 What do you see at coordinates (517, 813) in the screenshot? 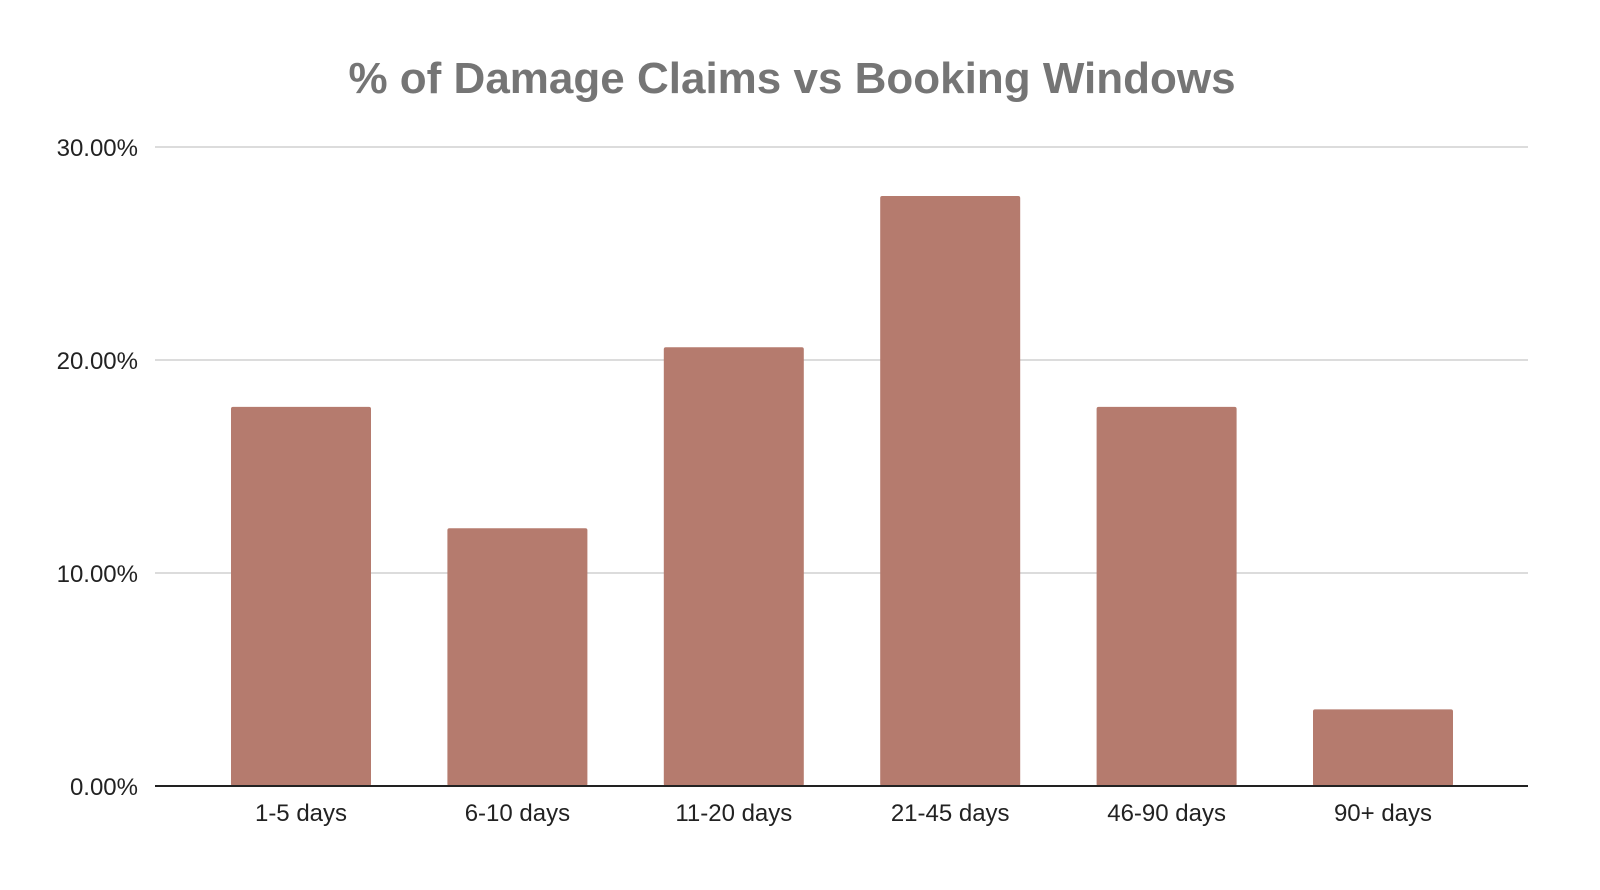
I see `x-tick-label: 6-10 days` at bounding box center [517, 813].